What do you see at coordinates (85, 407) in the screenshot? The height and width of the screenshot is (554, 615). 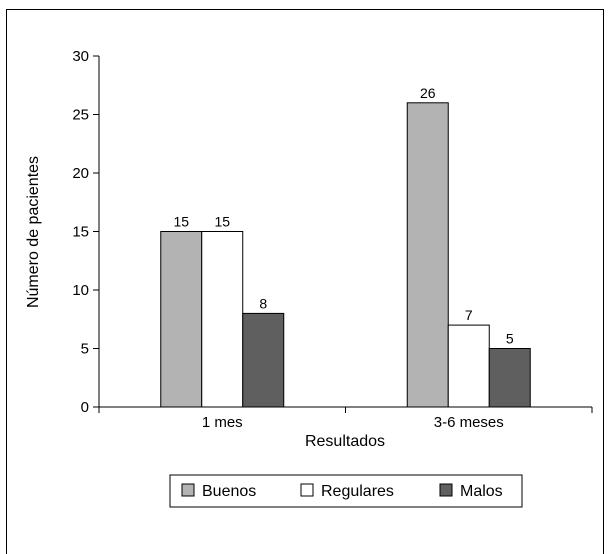 I see `y-tick-label: 0` at bounding box center [85, 407].